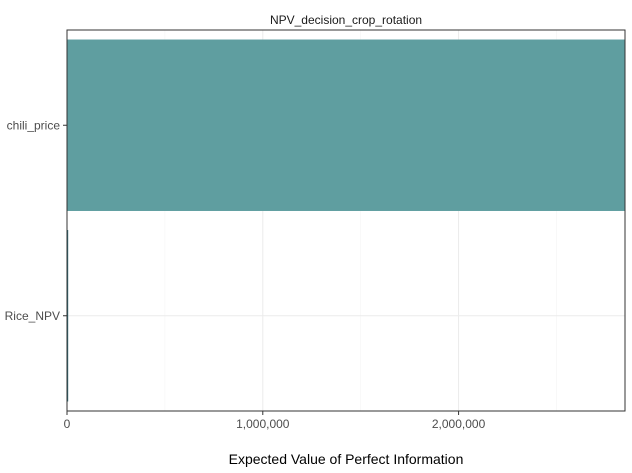  I want to click on bar-rice-npv, so click(68, 316).